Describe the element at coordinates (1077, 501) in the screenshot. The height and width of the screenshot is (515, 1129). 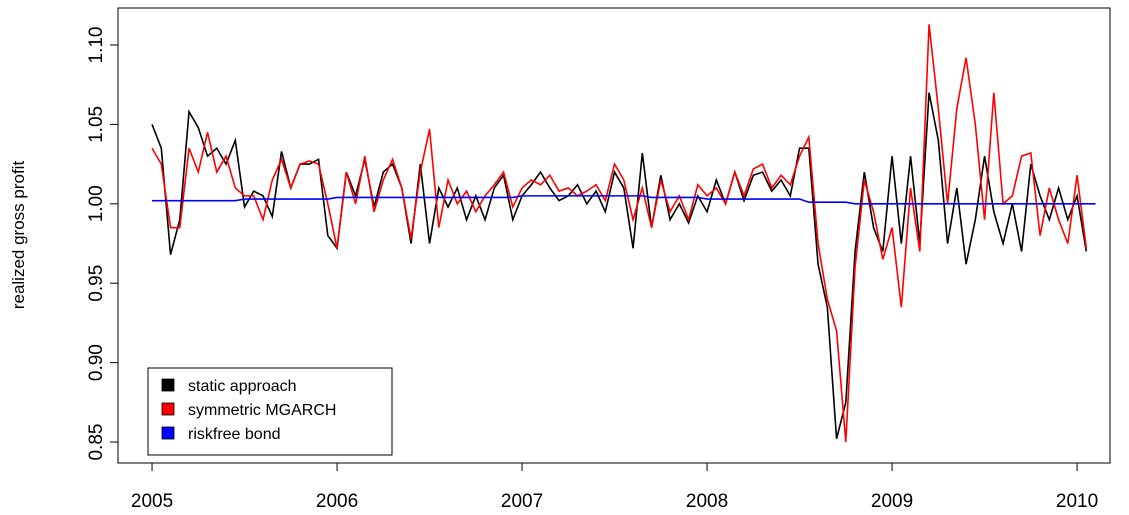
I see `x-tick-label: 2010` at that location.